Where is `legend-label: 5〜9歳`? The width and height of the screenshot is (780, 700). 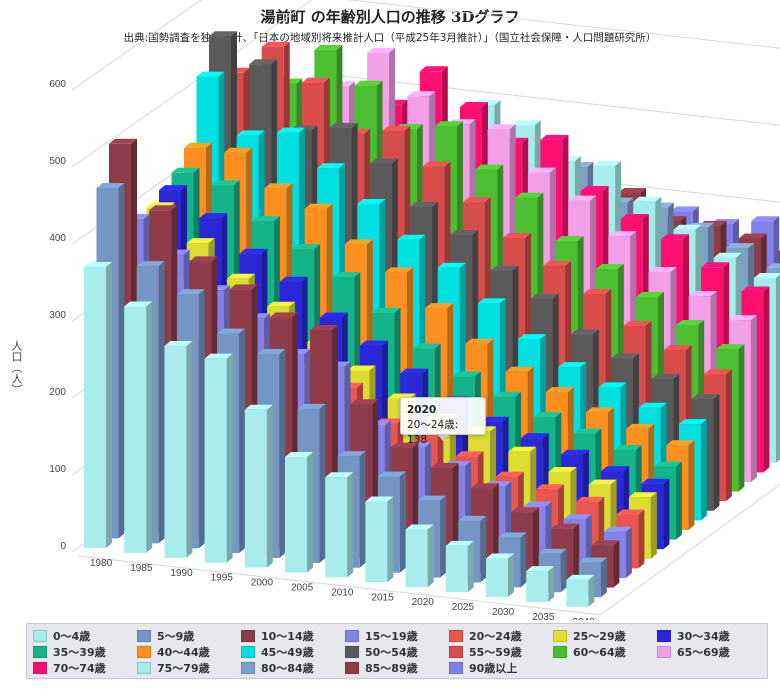 legend-label: 5〜9歳 is located at coordinates (176, 636).